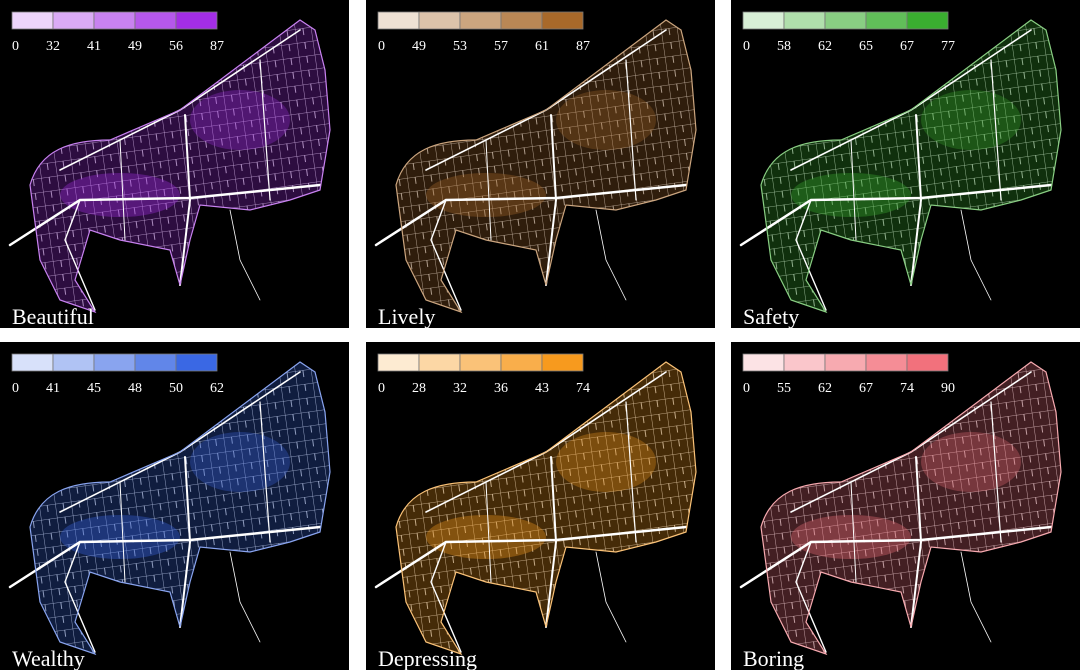 The width and height of the screenshot is (1080, 670). Describe the element at coordinates (419, 388) in the screenshot. I see `legend-tick-label: 28` at that location.